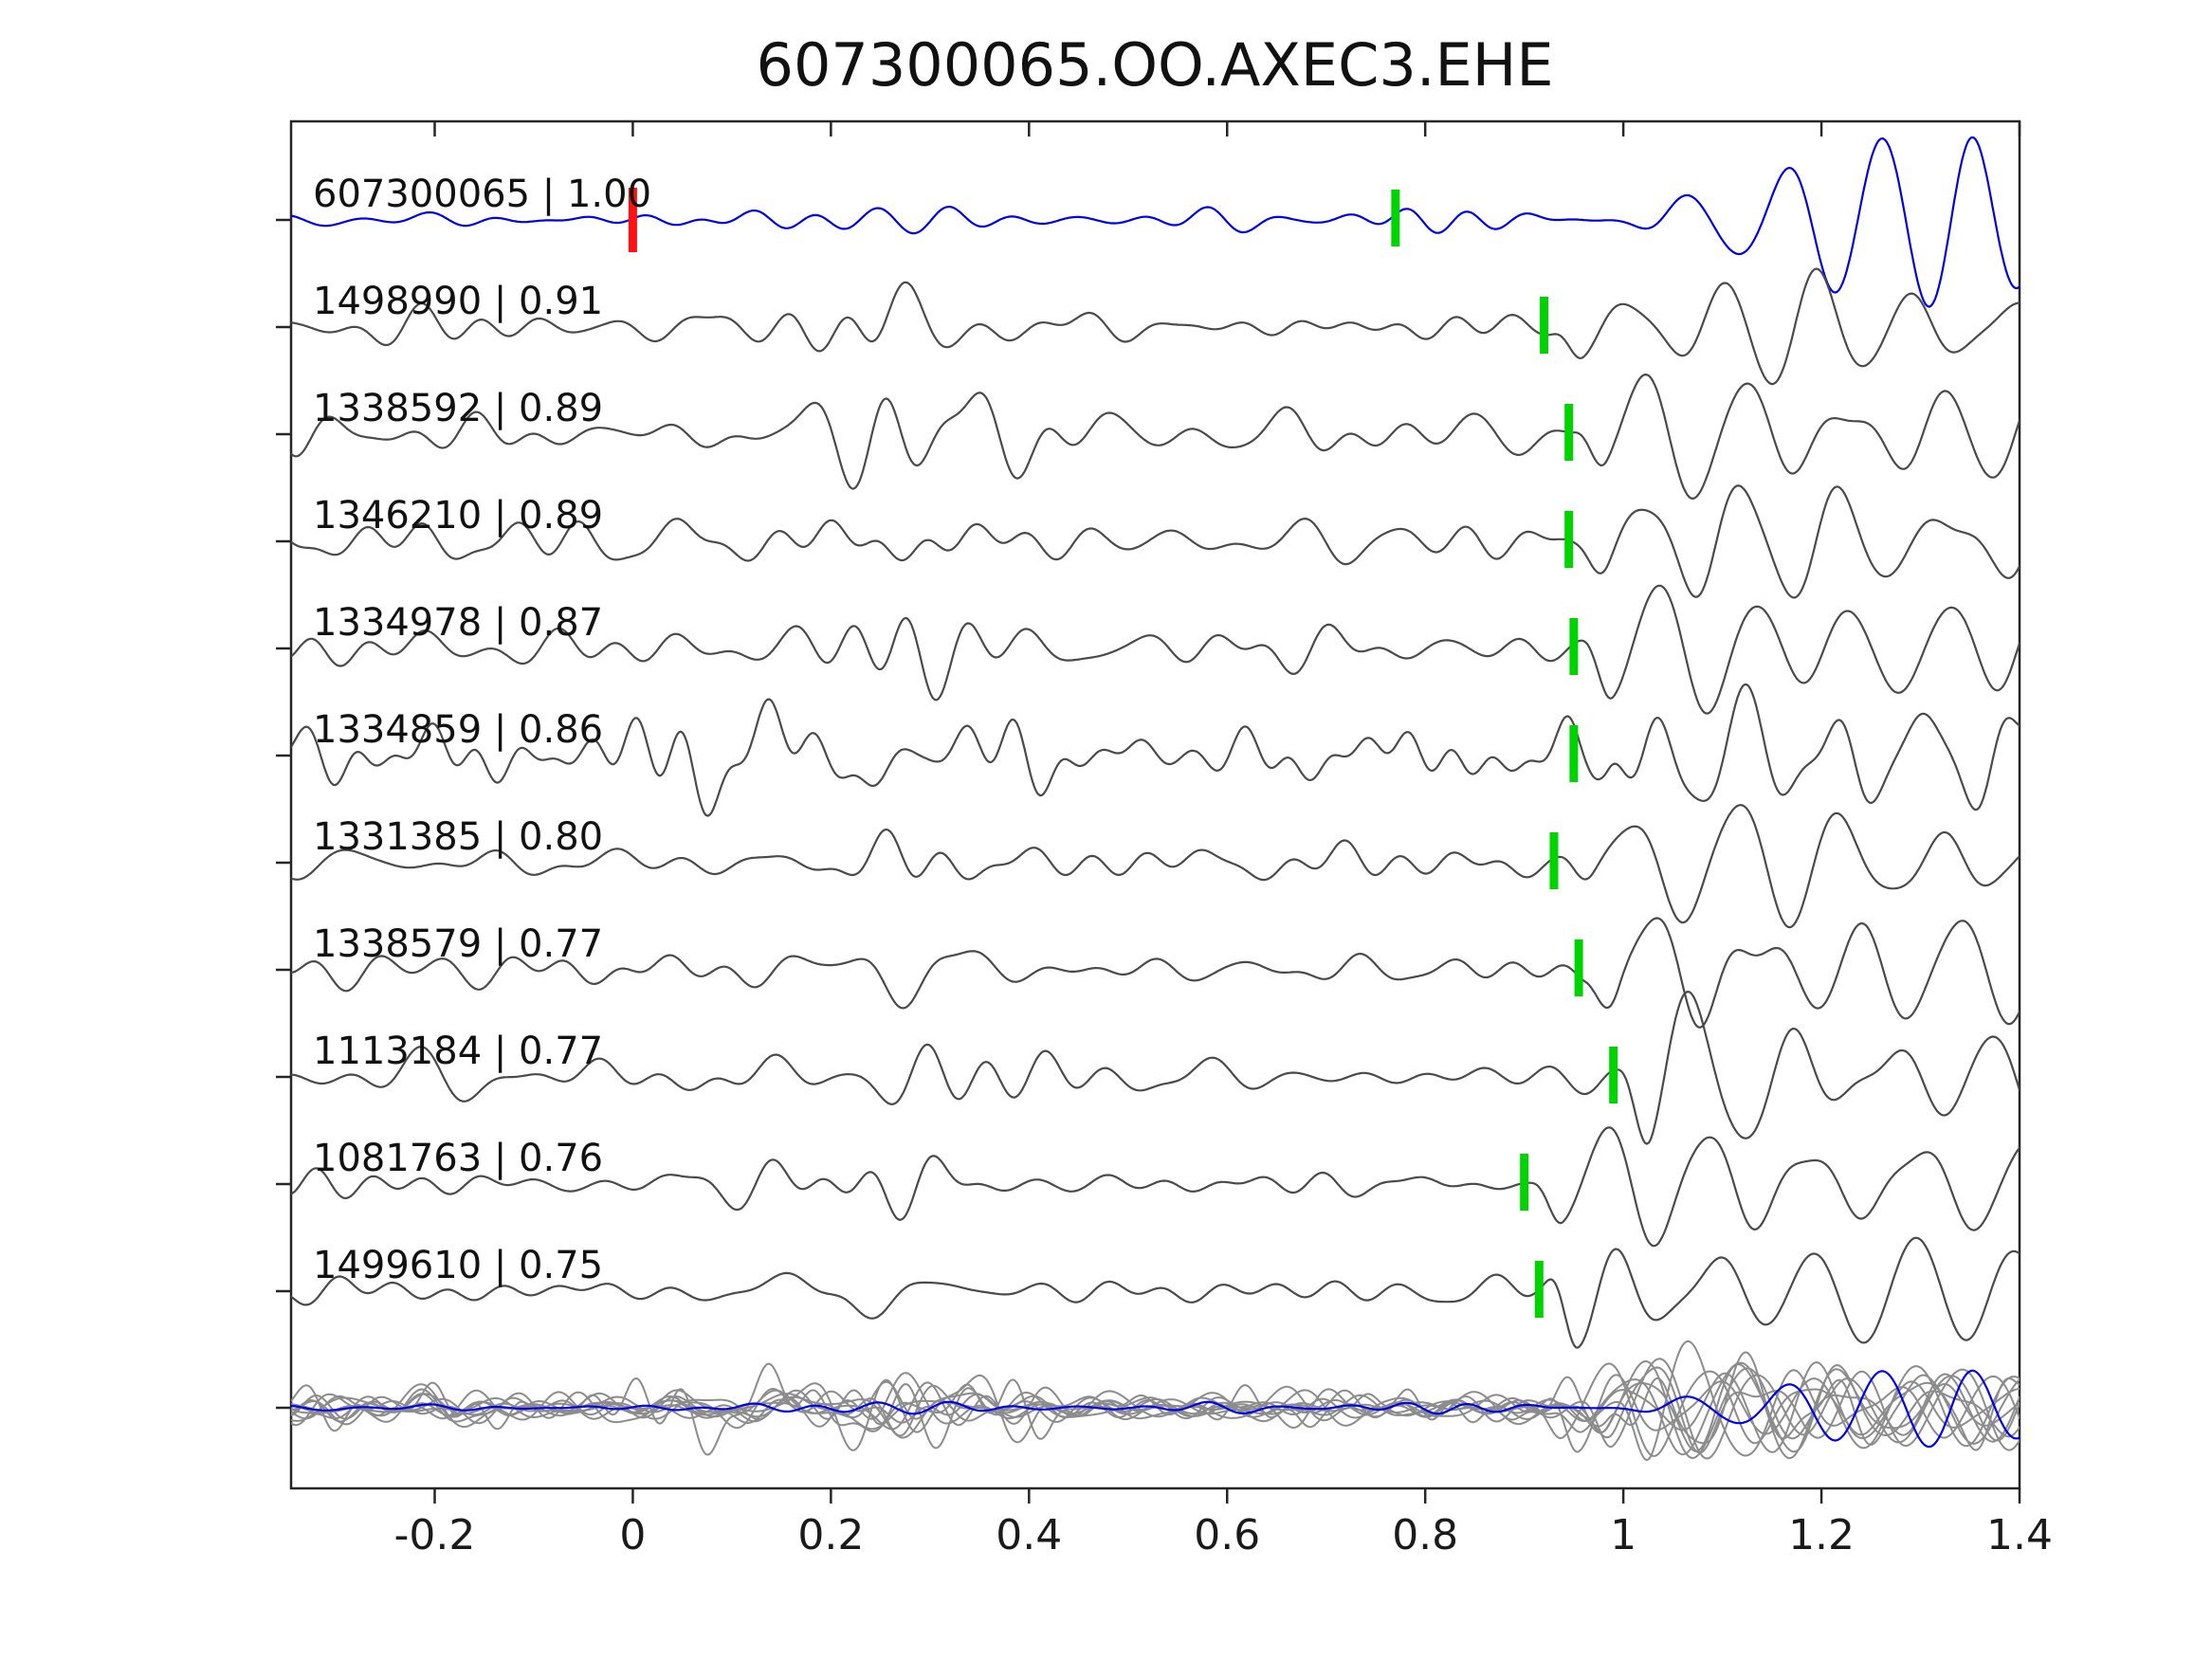  What do you see at coordinates (458, 944) in the screenshot?
I see `trace-label: 1338579 | 0.77` at bounding box center [458, 944].